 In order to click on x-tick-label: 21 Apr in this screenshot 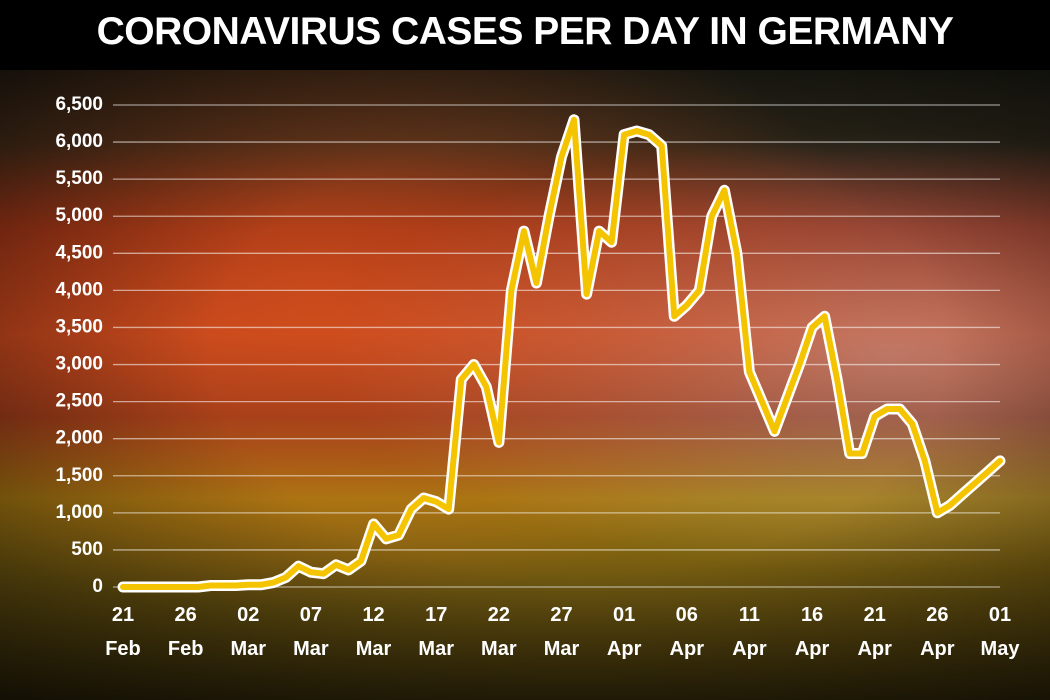, I will do `click(874, 632)`.